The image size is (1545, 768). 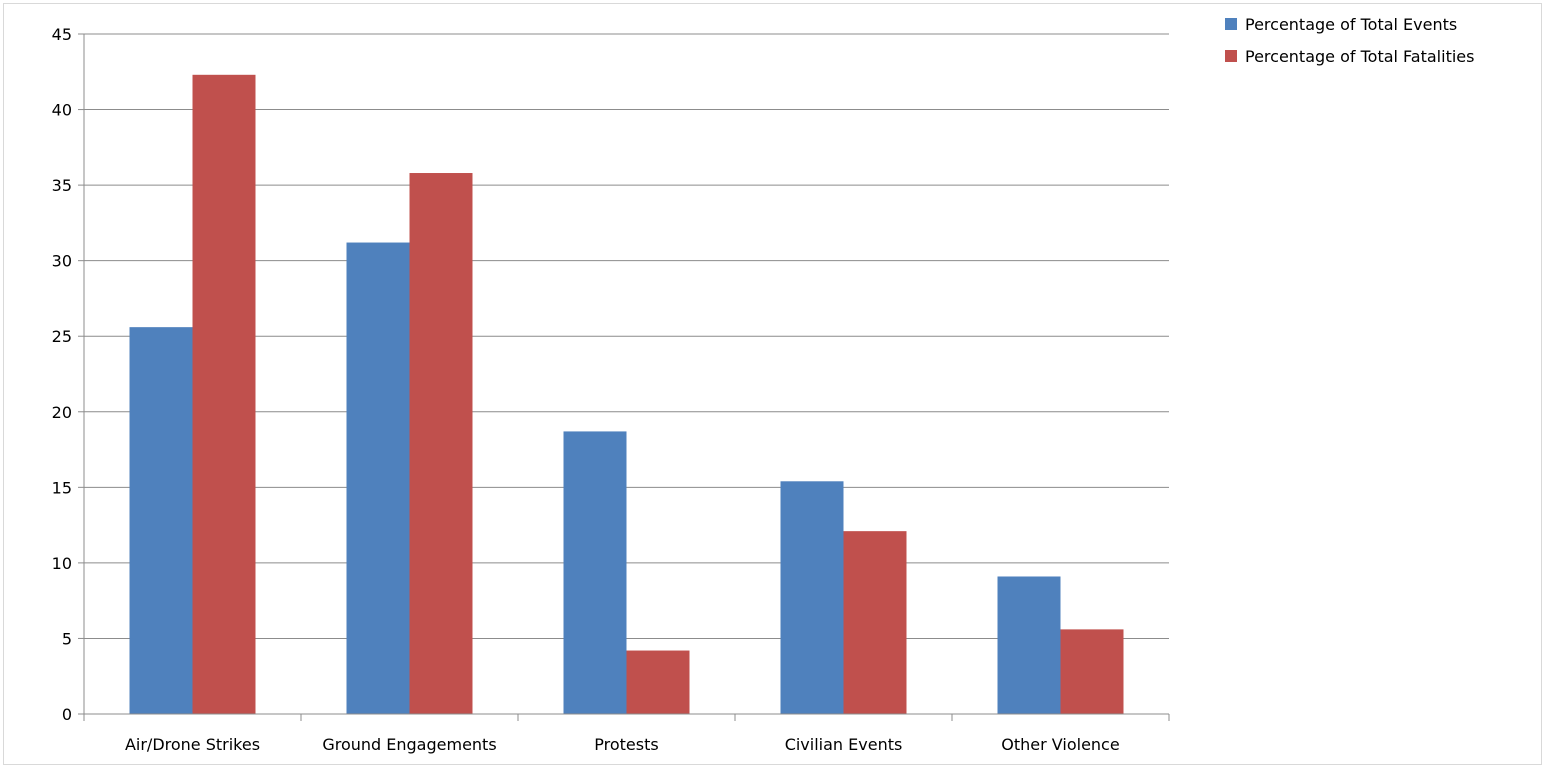 I want to click on y-tick-label: 30, so click(x=62, y=261).